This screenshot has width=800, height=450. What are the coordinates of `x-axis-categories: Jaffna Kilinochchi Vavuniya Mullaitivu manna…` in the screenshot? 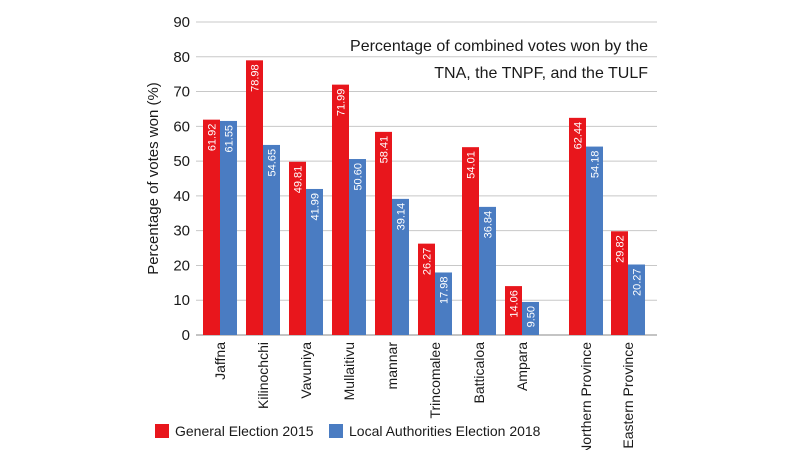 It's located at (424, 396).